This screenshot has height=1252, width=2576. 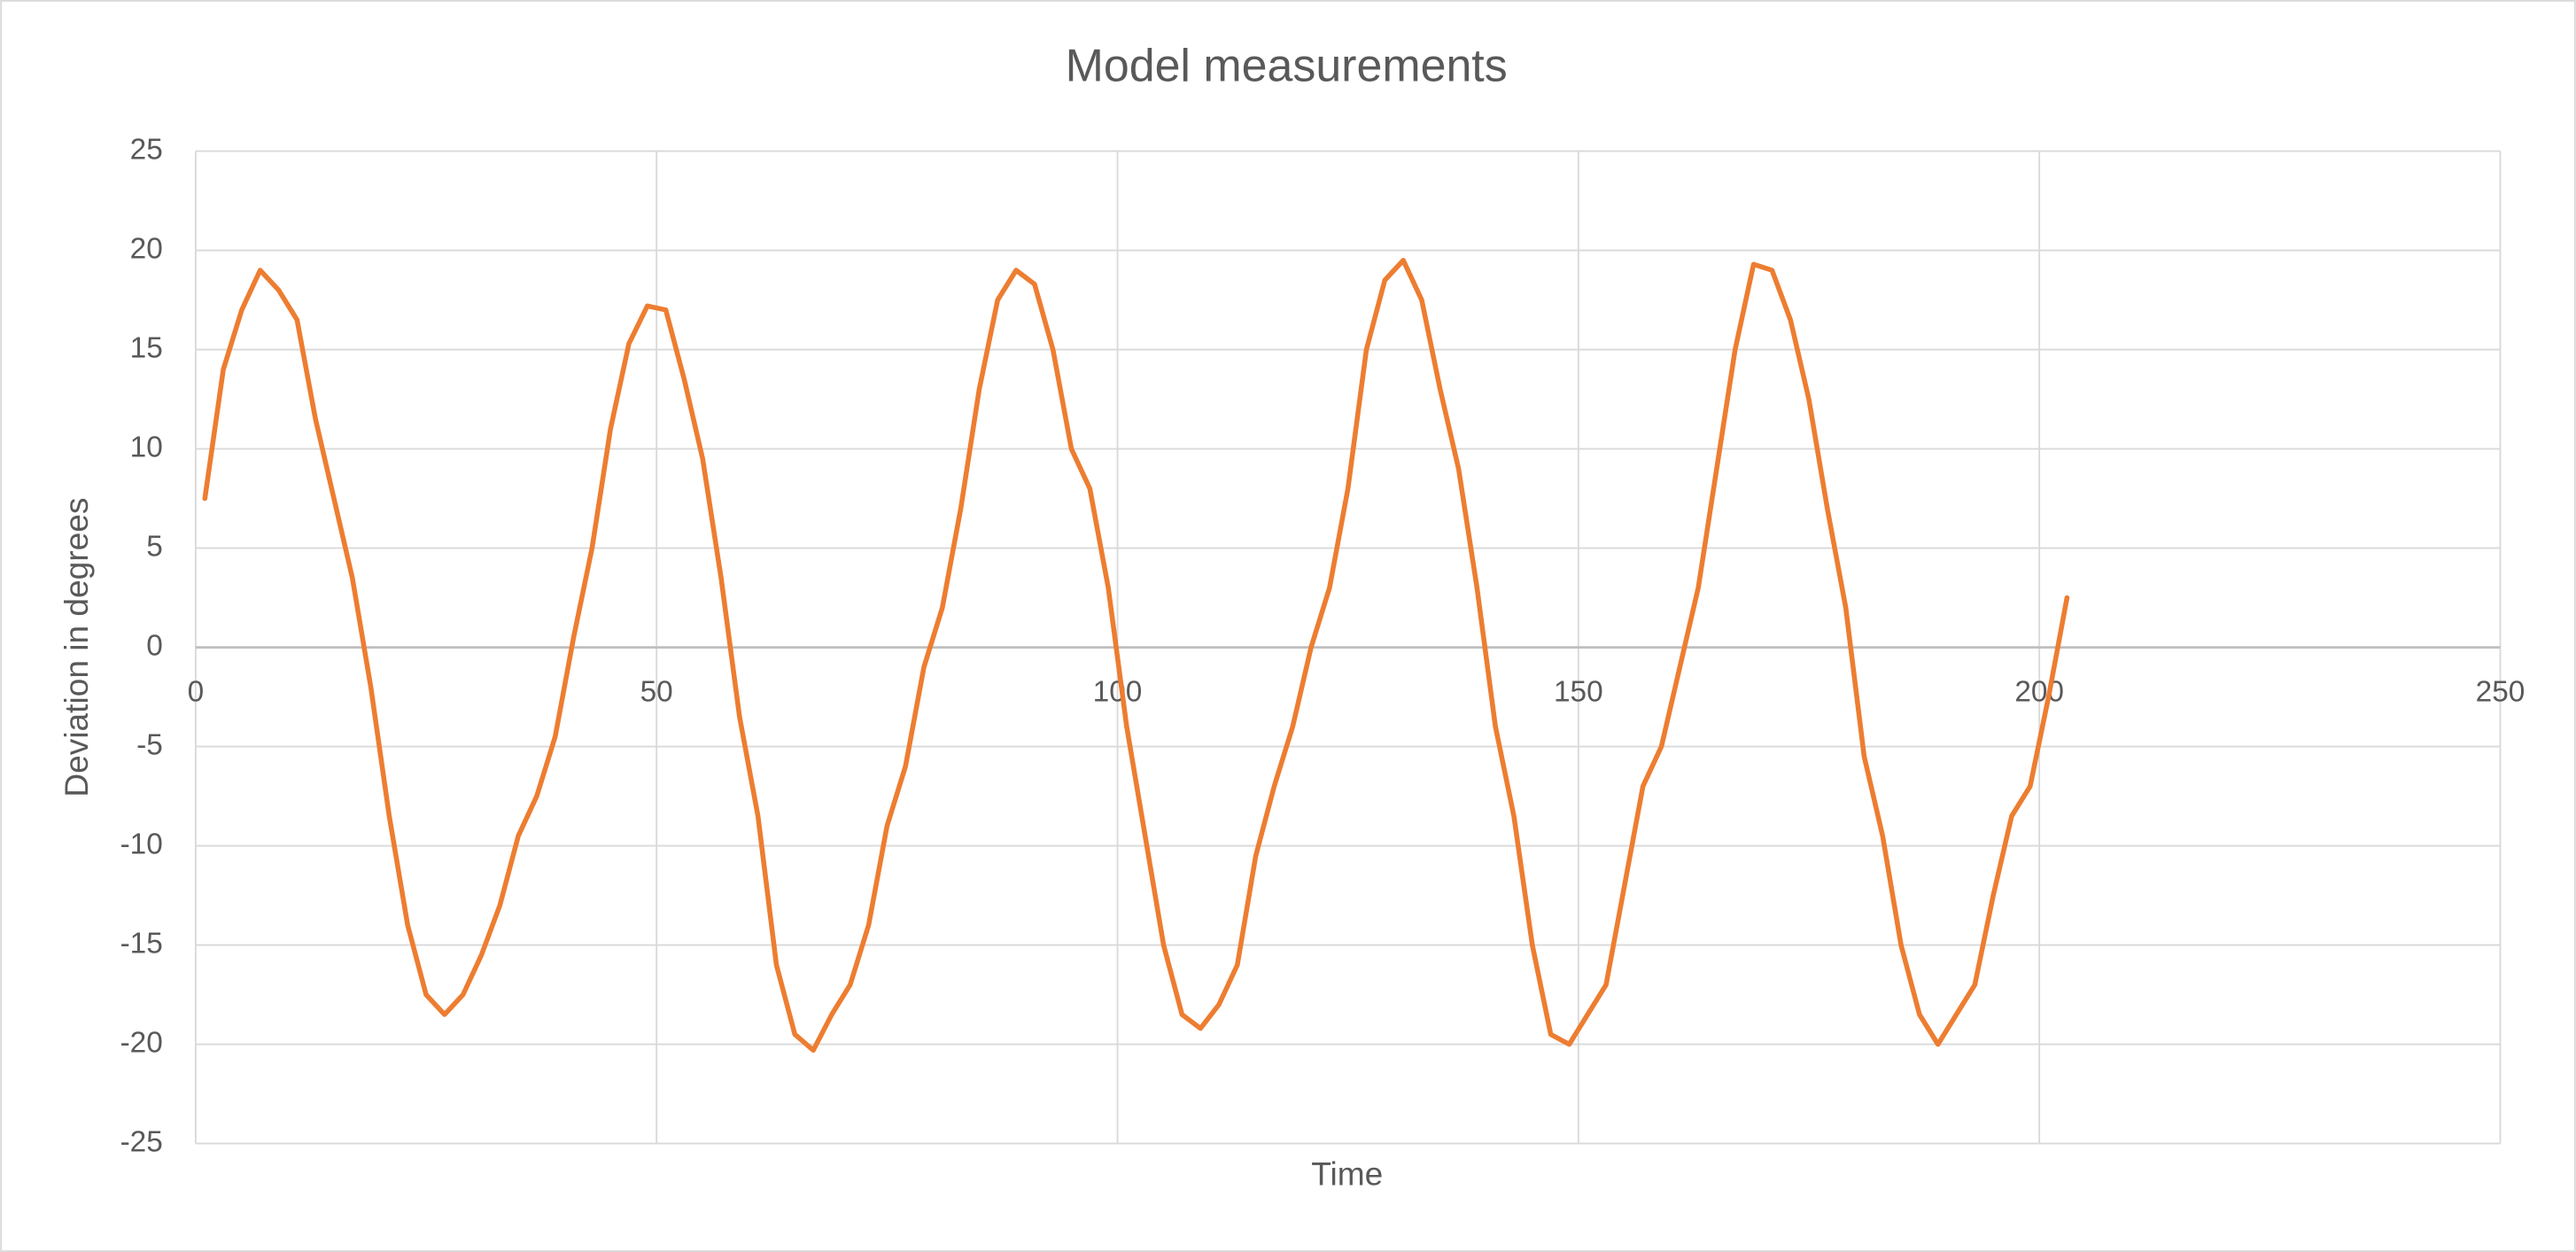 What do you see at coordinates (2501, 691) in the screenshot?
I see `x-tick-label: 250` at bounding box center [2501, 691].